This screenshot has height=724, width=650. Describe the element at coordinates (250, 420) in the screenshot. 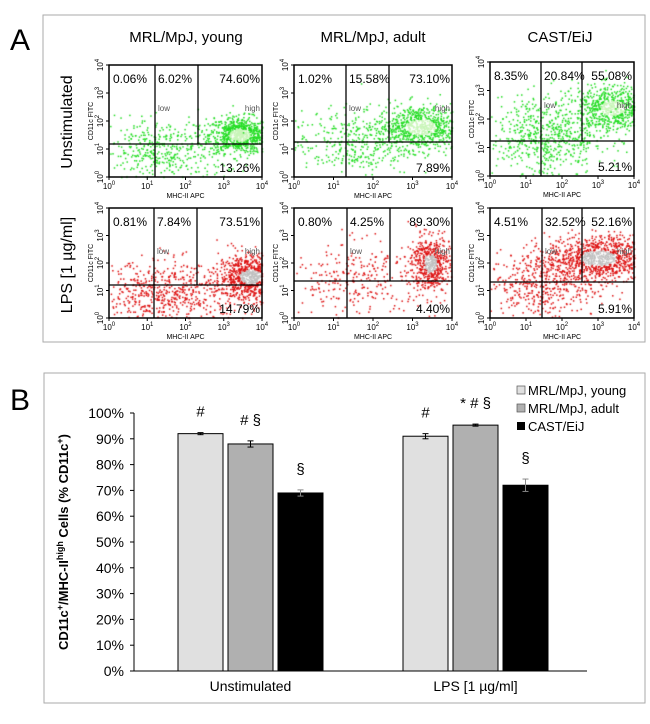

I see `significance-annotation: # §` at that location.